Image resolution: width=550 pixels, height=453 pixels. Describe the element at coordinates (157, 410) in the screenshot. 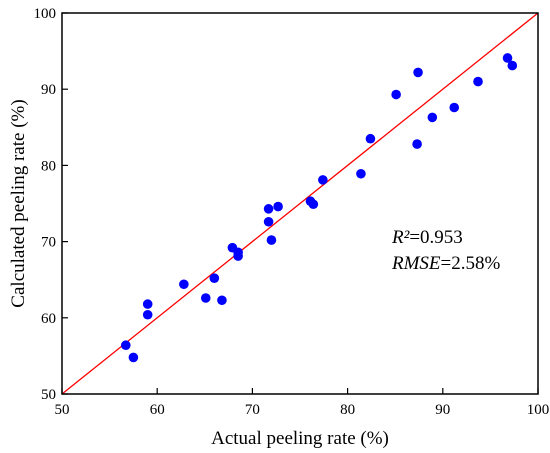

I see `x-tick-label: 60` at that location.